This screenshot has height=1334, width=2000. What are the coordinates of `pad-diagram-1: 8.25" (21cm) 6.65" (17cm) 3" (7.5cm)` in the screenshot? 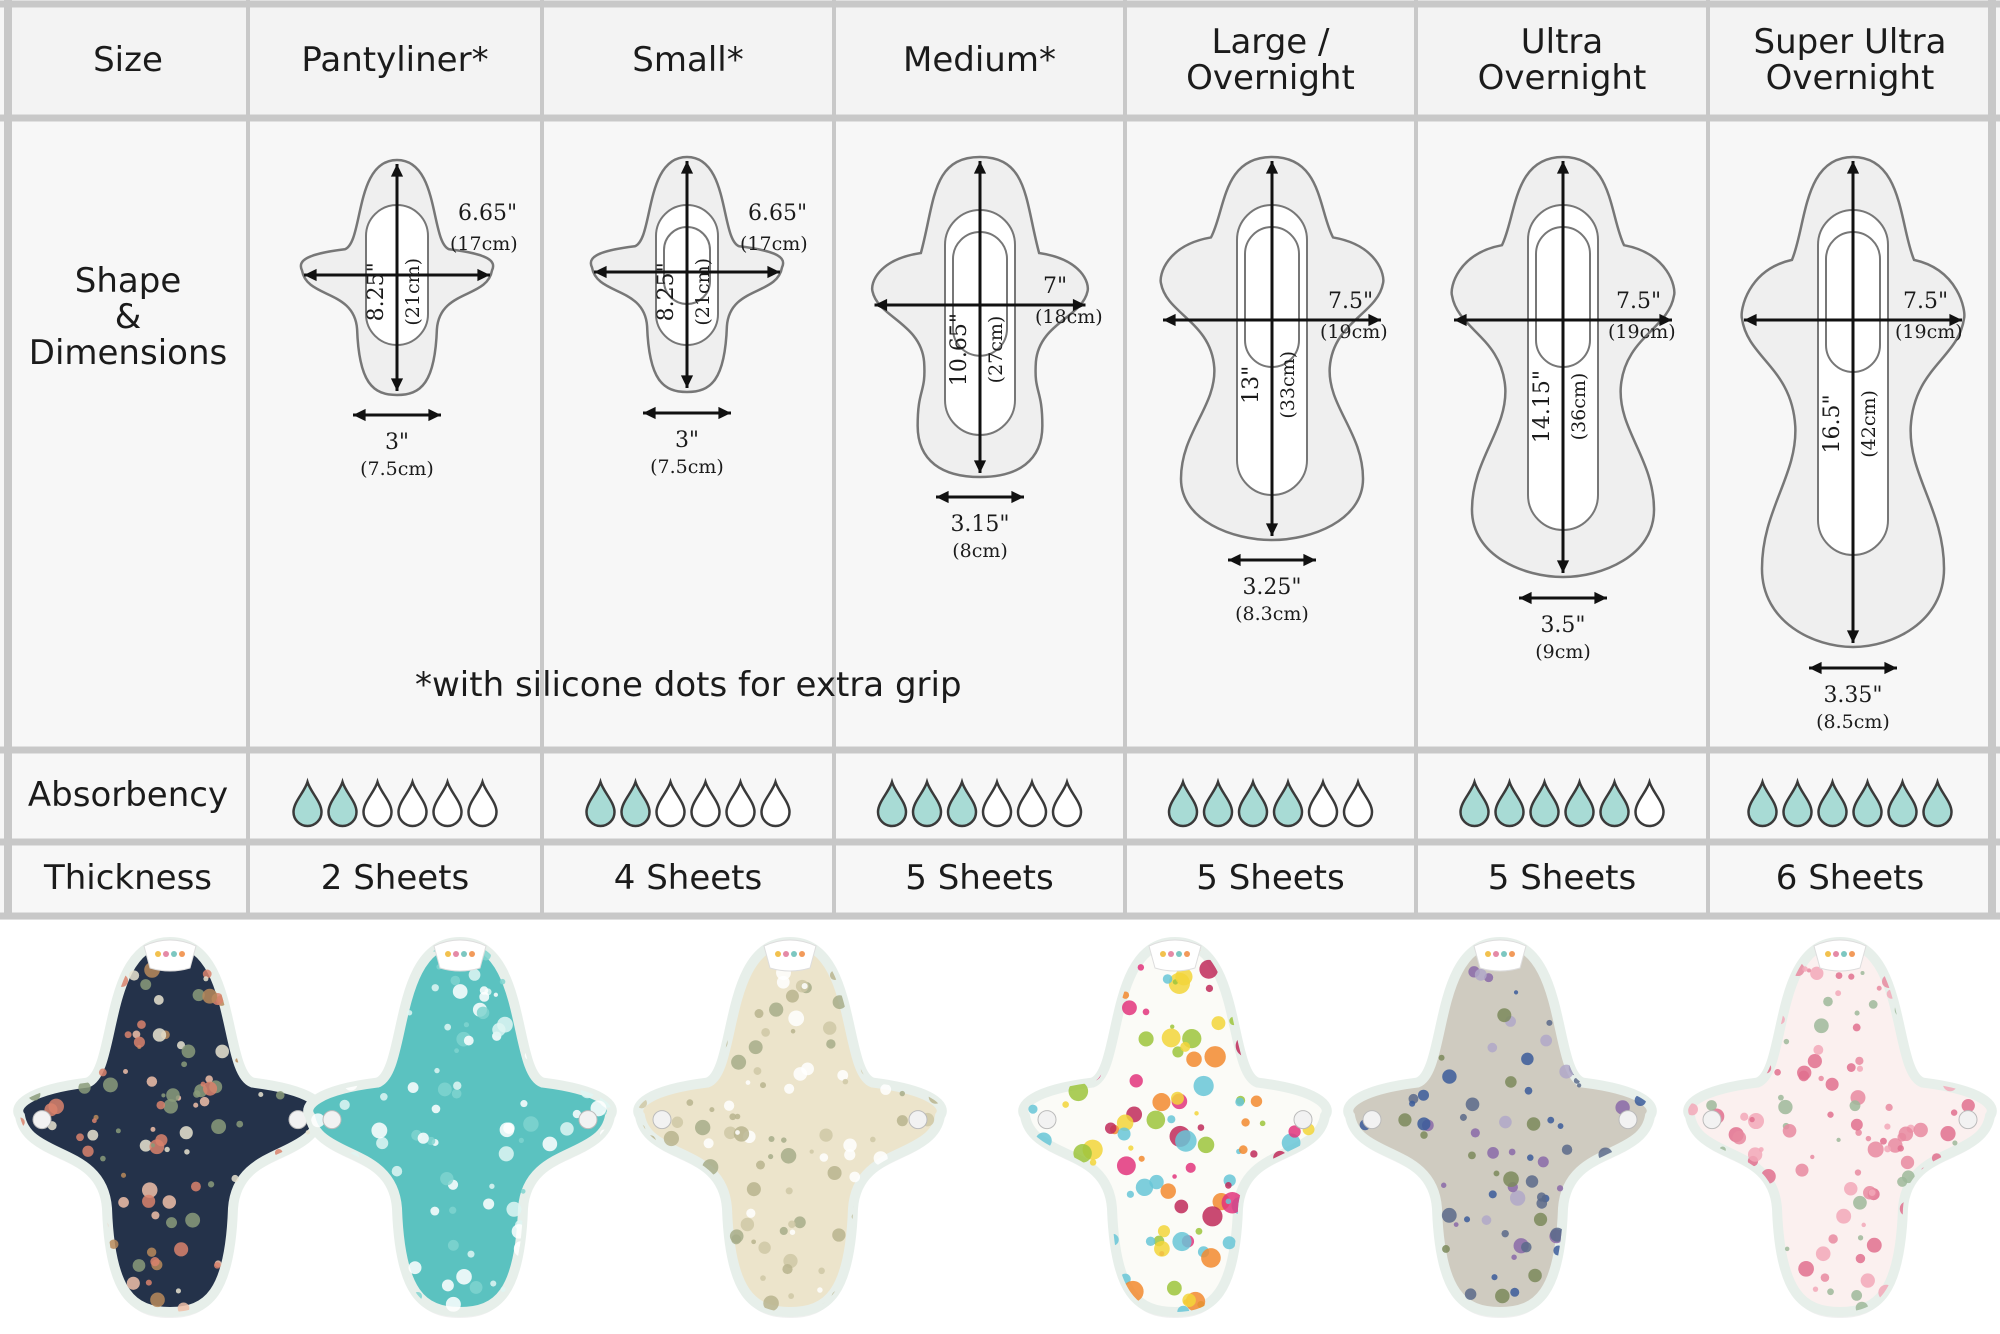 It's located at (698, 316).